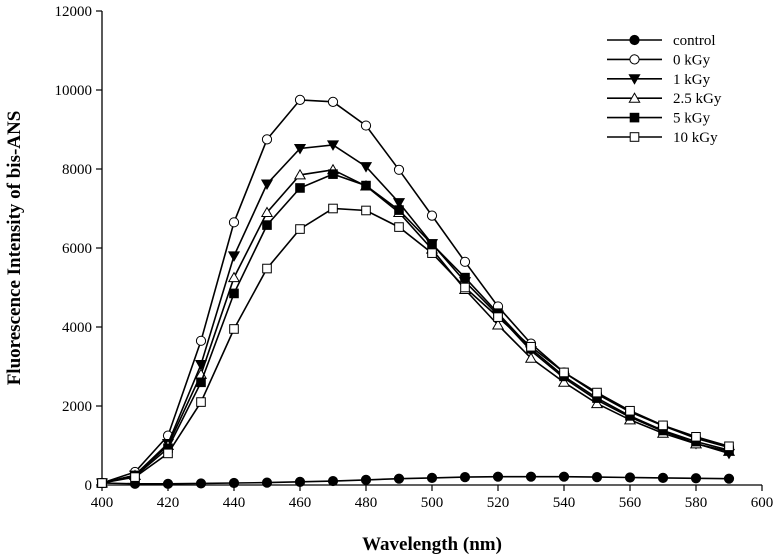 This screenshot has width=780, height=559. What do you see at coordinates (74, 12) in the screenshot?
I see `y-tick-label: 12000` at bounding box center [74, 12].